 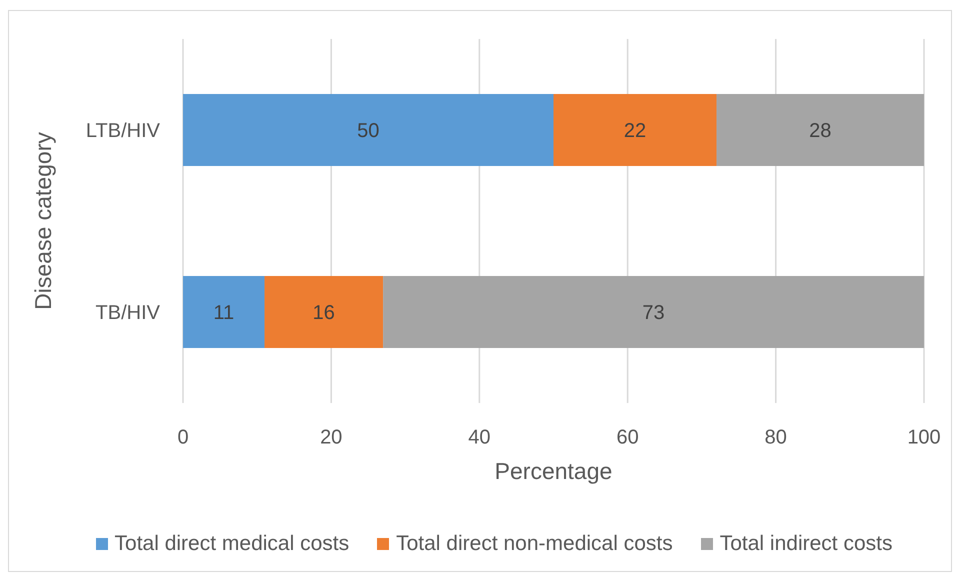 I want to click on x-axis-title: Percentage, so click(x=553, y=471).